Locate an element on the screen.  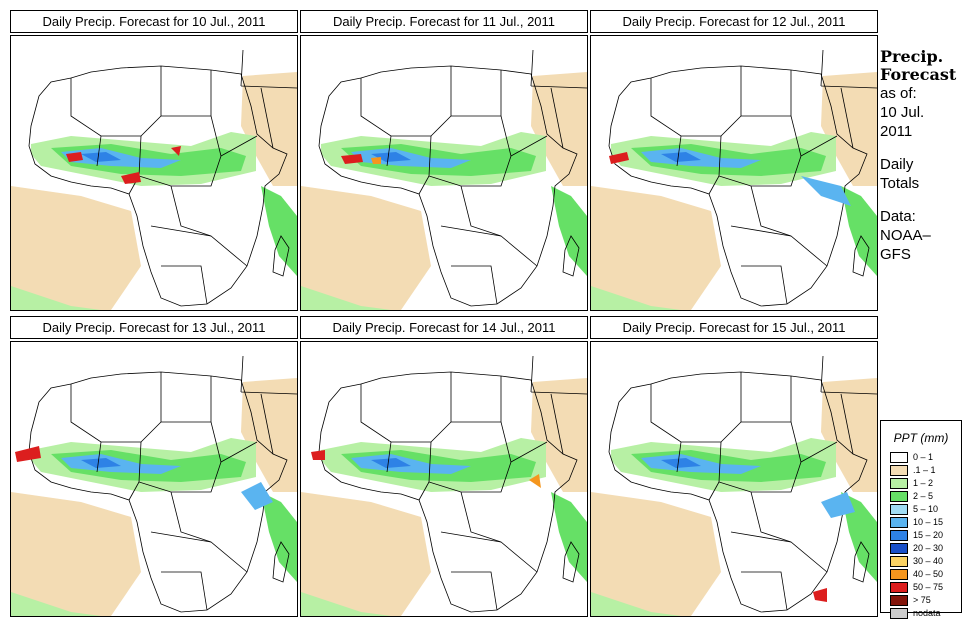
legend-item: > 75 is located at coordinates (921, 600).